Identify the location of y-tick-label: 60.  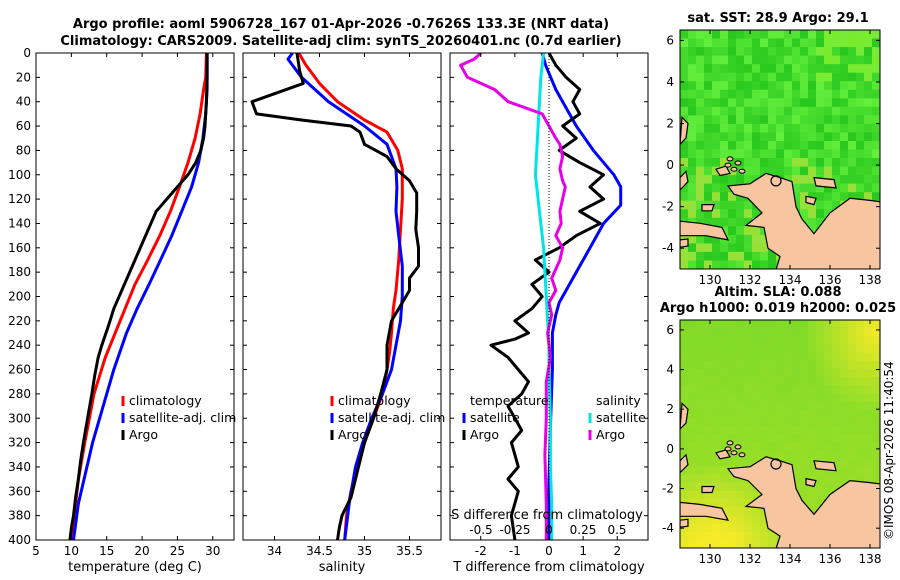
(23, 126).